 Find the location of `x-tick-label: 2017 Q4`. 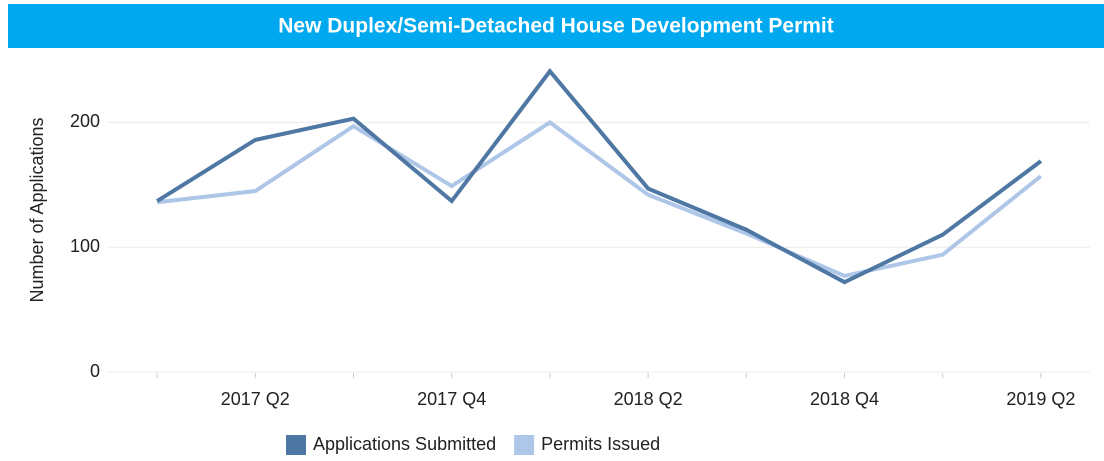

x-tick-label: 2017 Q4 is located at coordinates (451, 399).